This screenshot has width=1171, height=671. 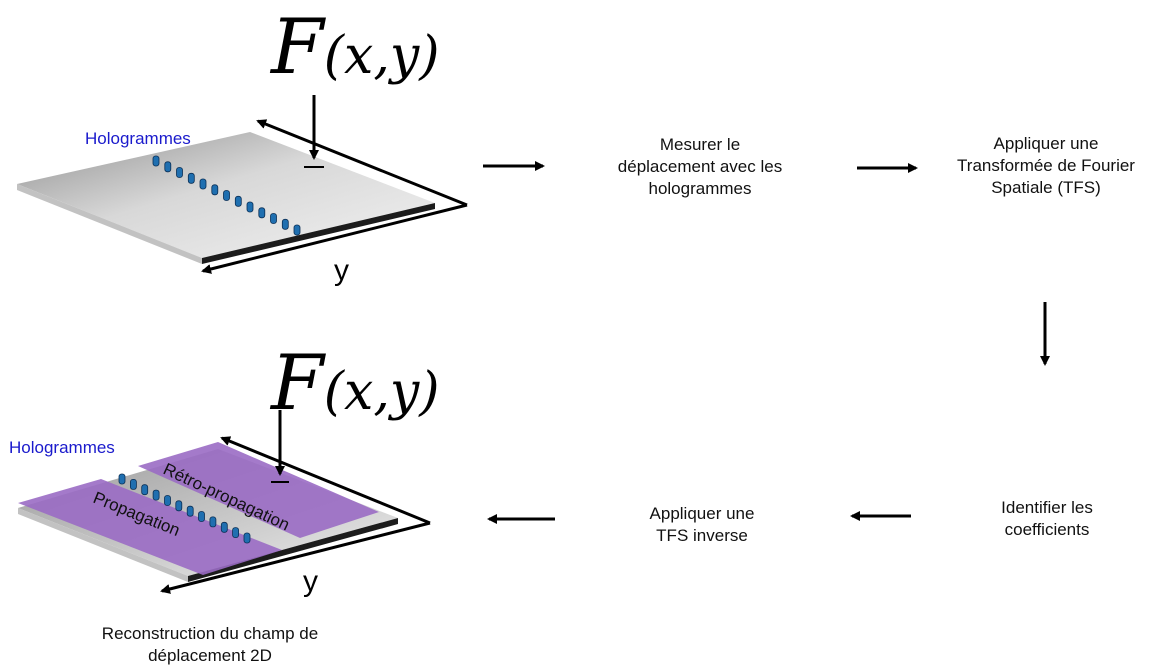 What do you see at coordinates (184, 508) in the screenshot?
I see `bottom-hologram-sensors` at bounding box center [184, 508].